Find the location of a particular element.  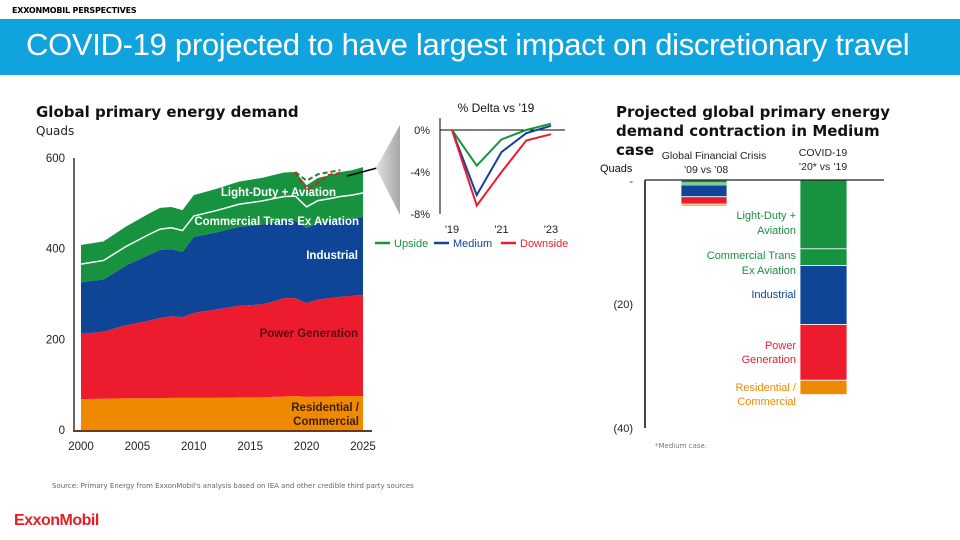

bar-label-residential-2: Commercial is located at coordinates (766, 402).